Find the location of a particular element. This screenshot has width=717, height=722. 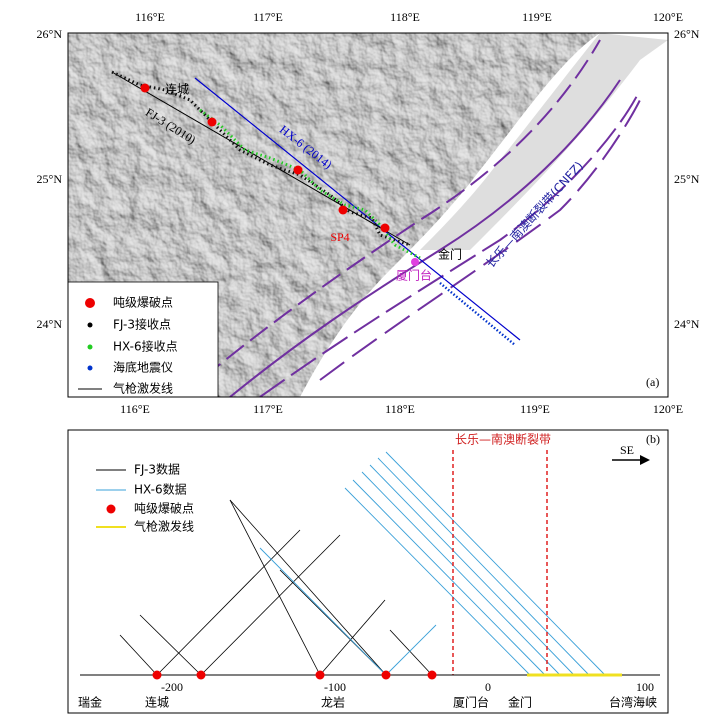

obs-line is located at coordinates (477, 314).